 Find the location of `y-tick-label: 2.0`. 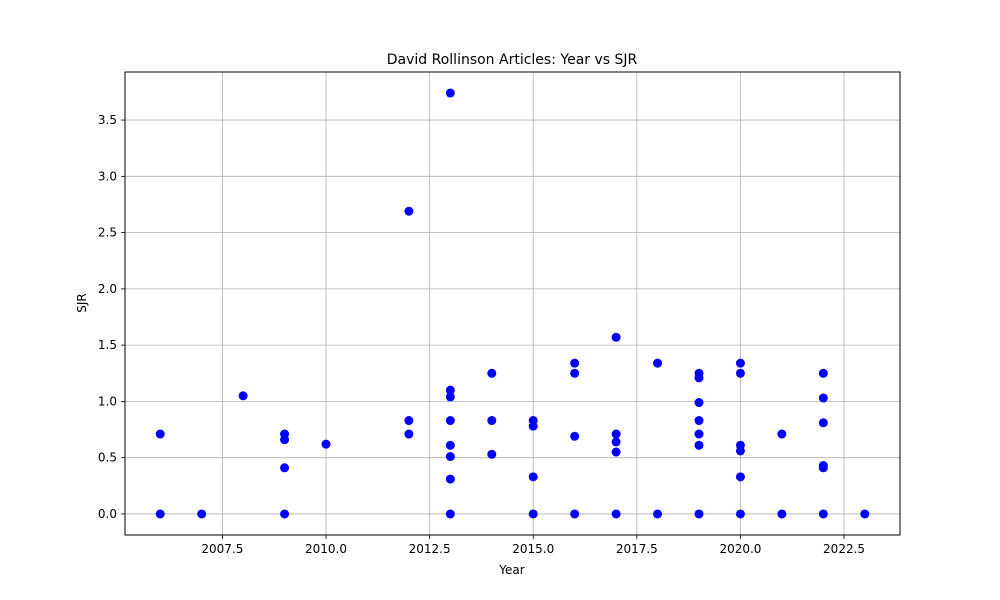

y-tick-label: 2.0 is located at coordinates (107, 289).